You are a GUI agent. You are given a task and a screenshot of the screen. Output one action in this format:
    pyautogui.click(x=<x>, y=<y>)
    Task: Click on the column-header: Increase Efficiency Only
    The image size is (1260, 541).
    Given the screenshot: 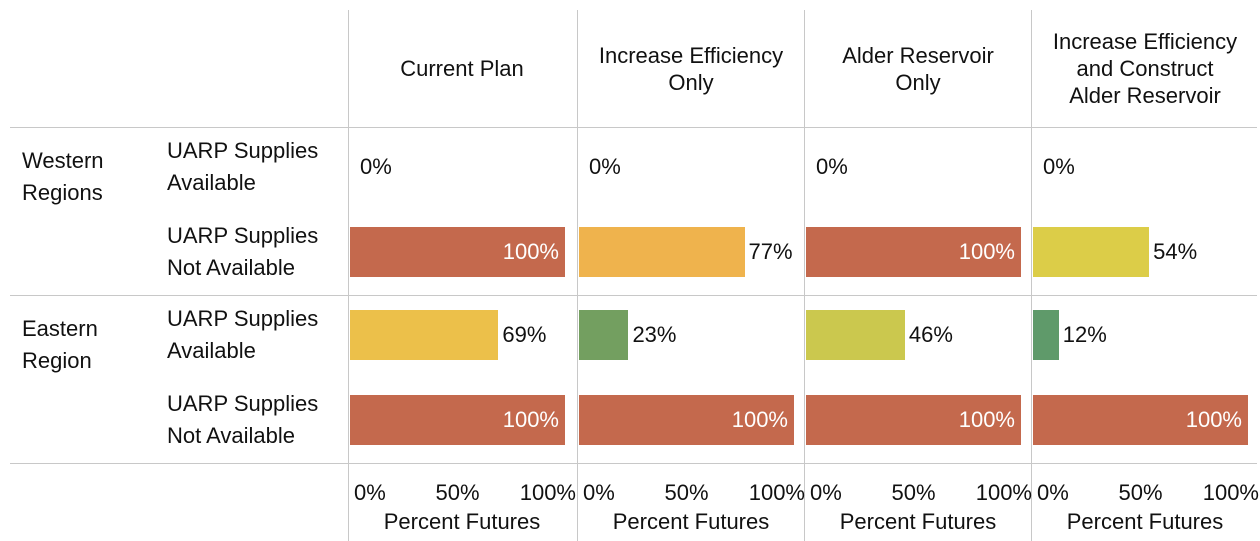 What is the action you would take?
    pyautogui.click(x=691, y=68)
    